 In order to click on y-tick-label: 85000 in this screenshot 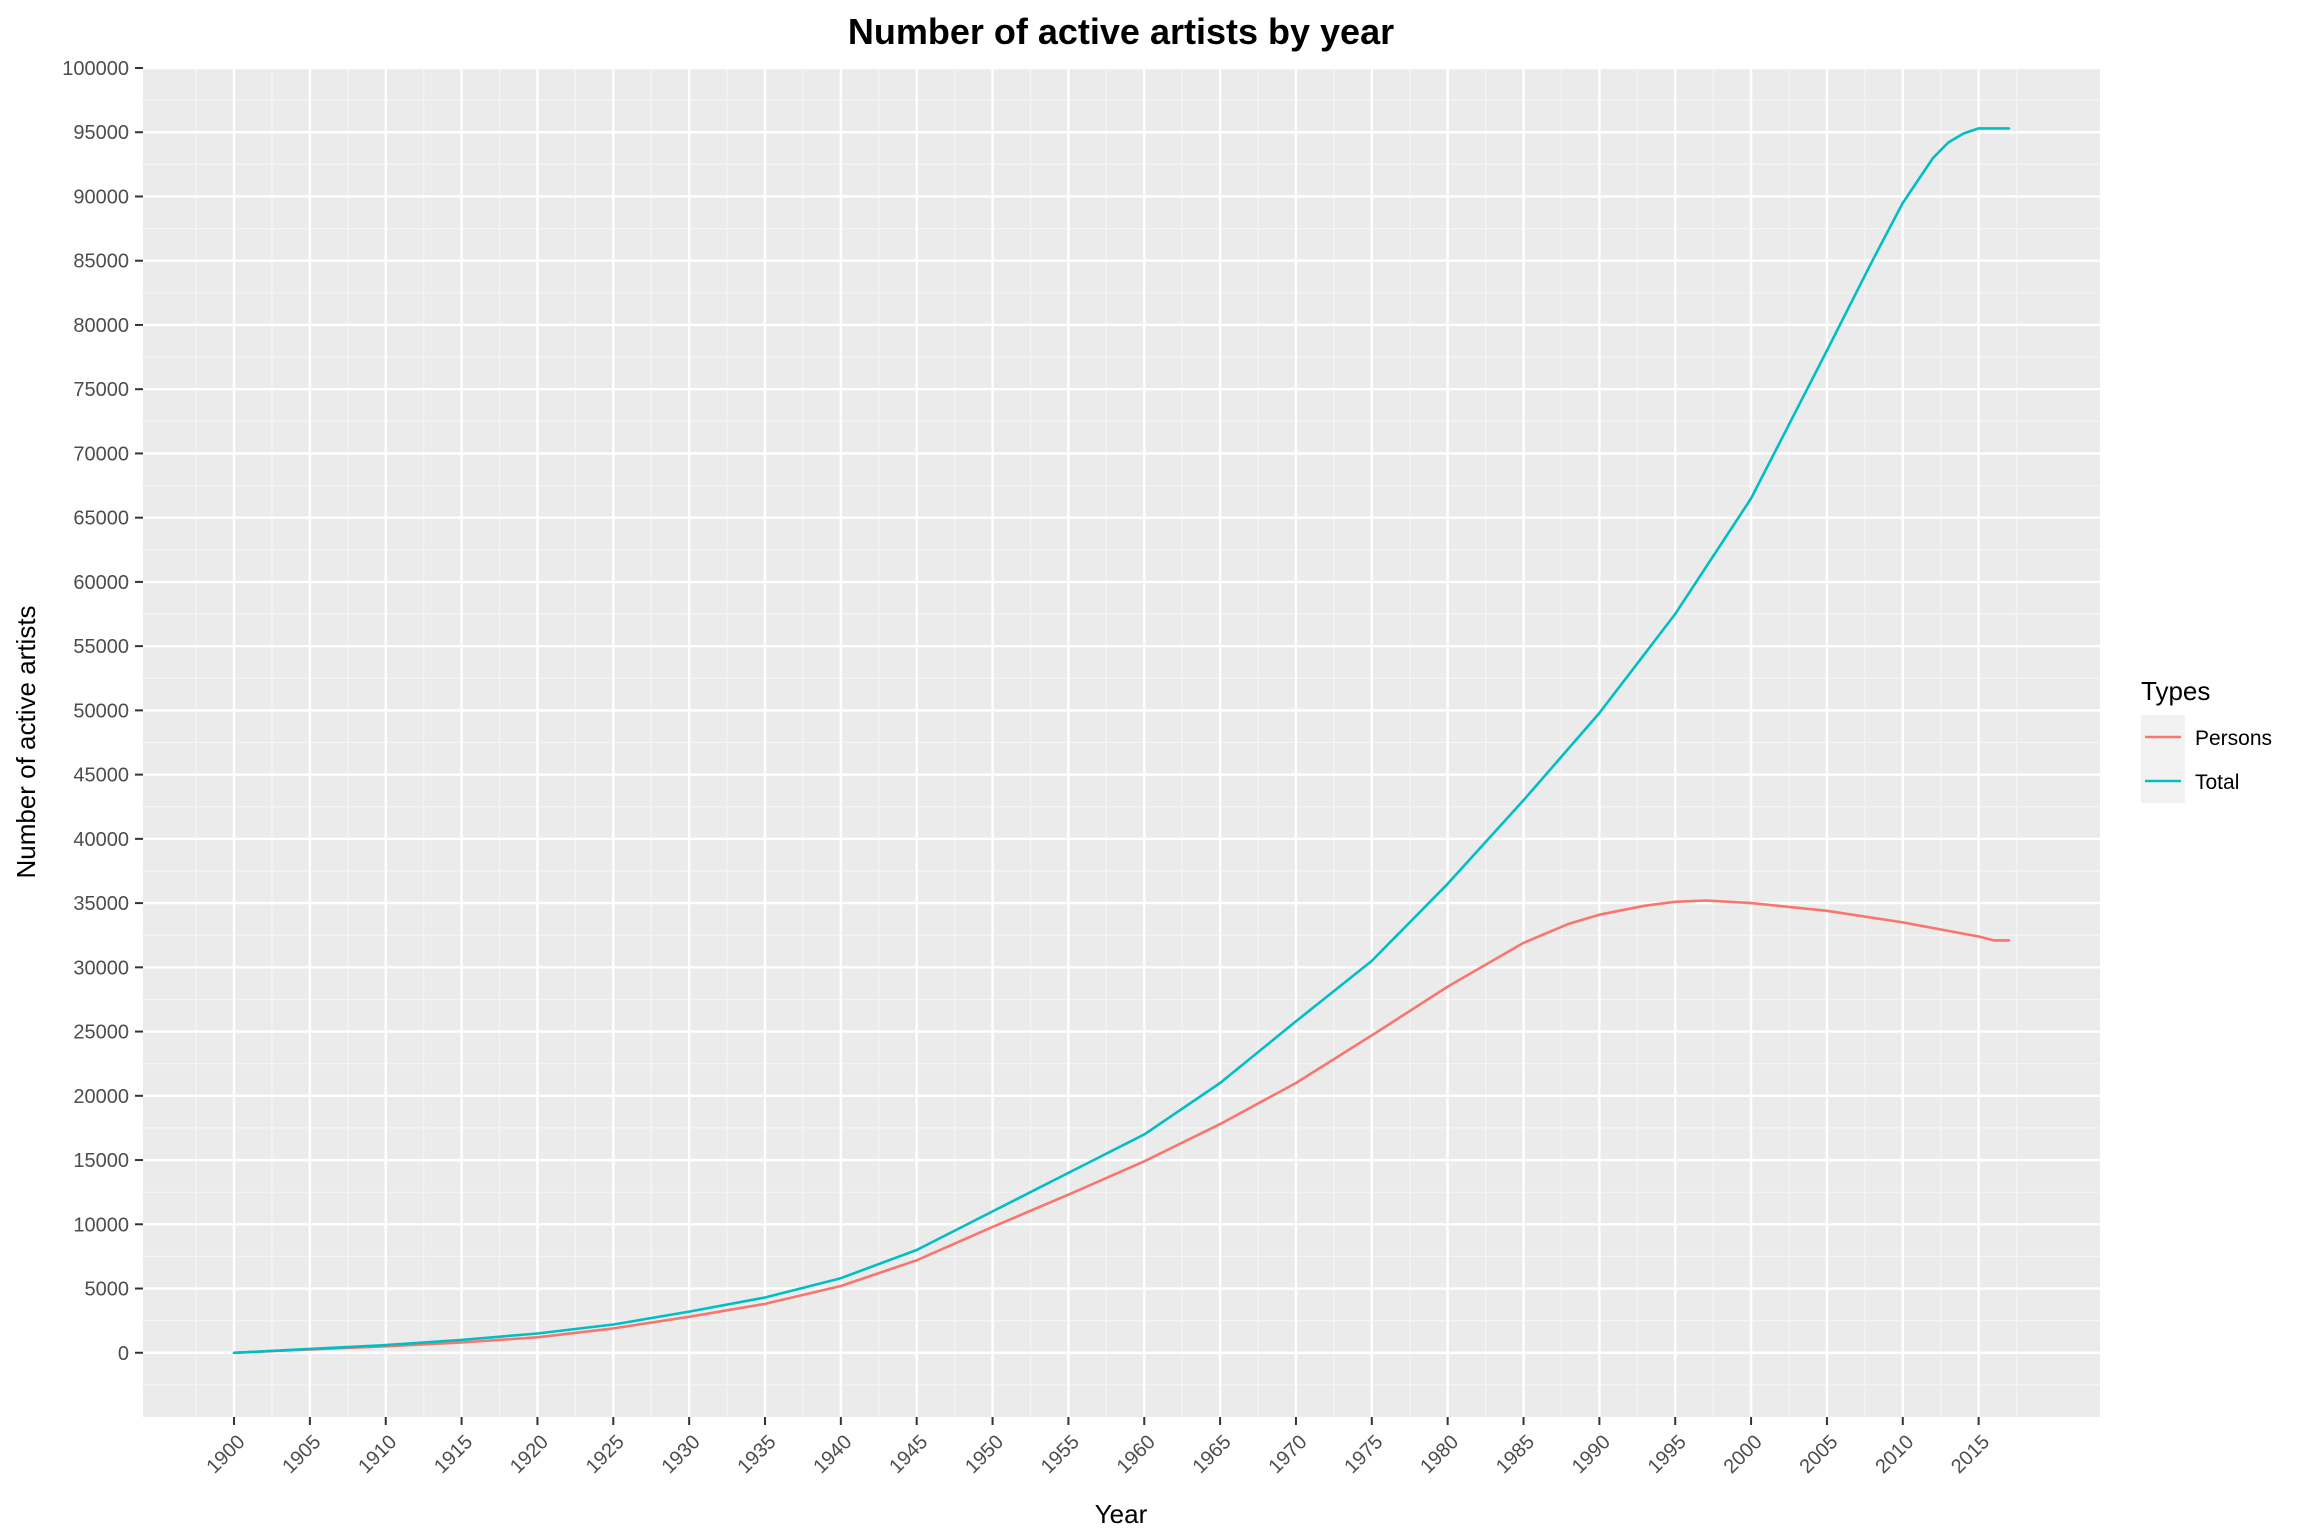, I will do `click(101, 262)`.